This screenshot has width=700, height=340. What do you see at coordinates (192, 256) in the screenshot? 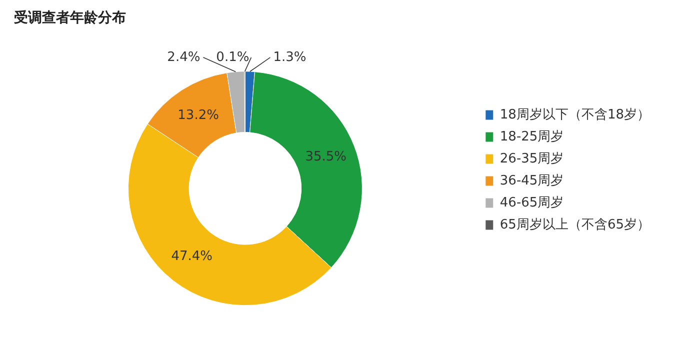
I see `data-label: 47.4%` at bounding box center [192, 256].